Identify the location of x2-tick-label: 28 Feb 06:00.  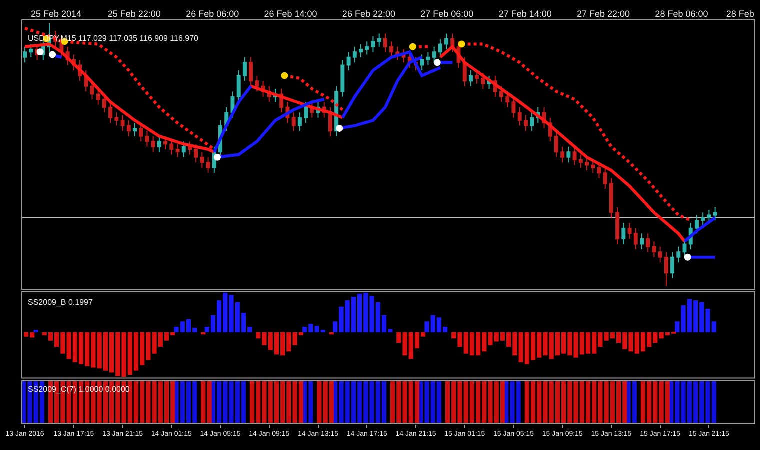
(681, 14).